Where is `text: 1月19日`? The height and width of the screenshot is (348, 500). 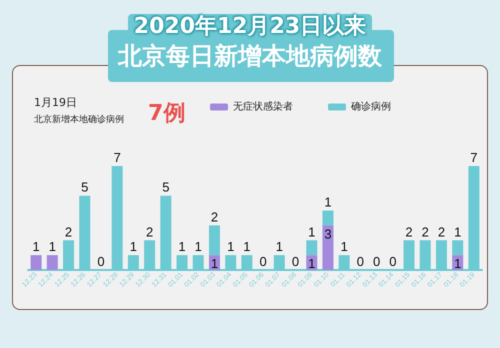
text: 1月19日 is located at coordinates (55, 102).